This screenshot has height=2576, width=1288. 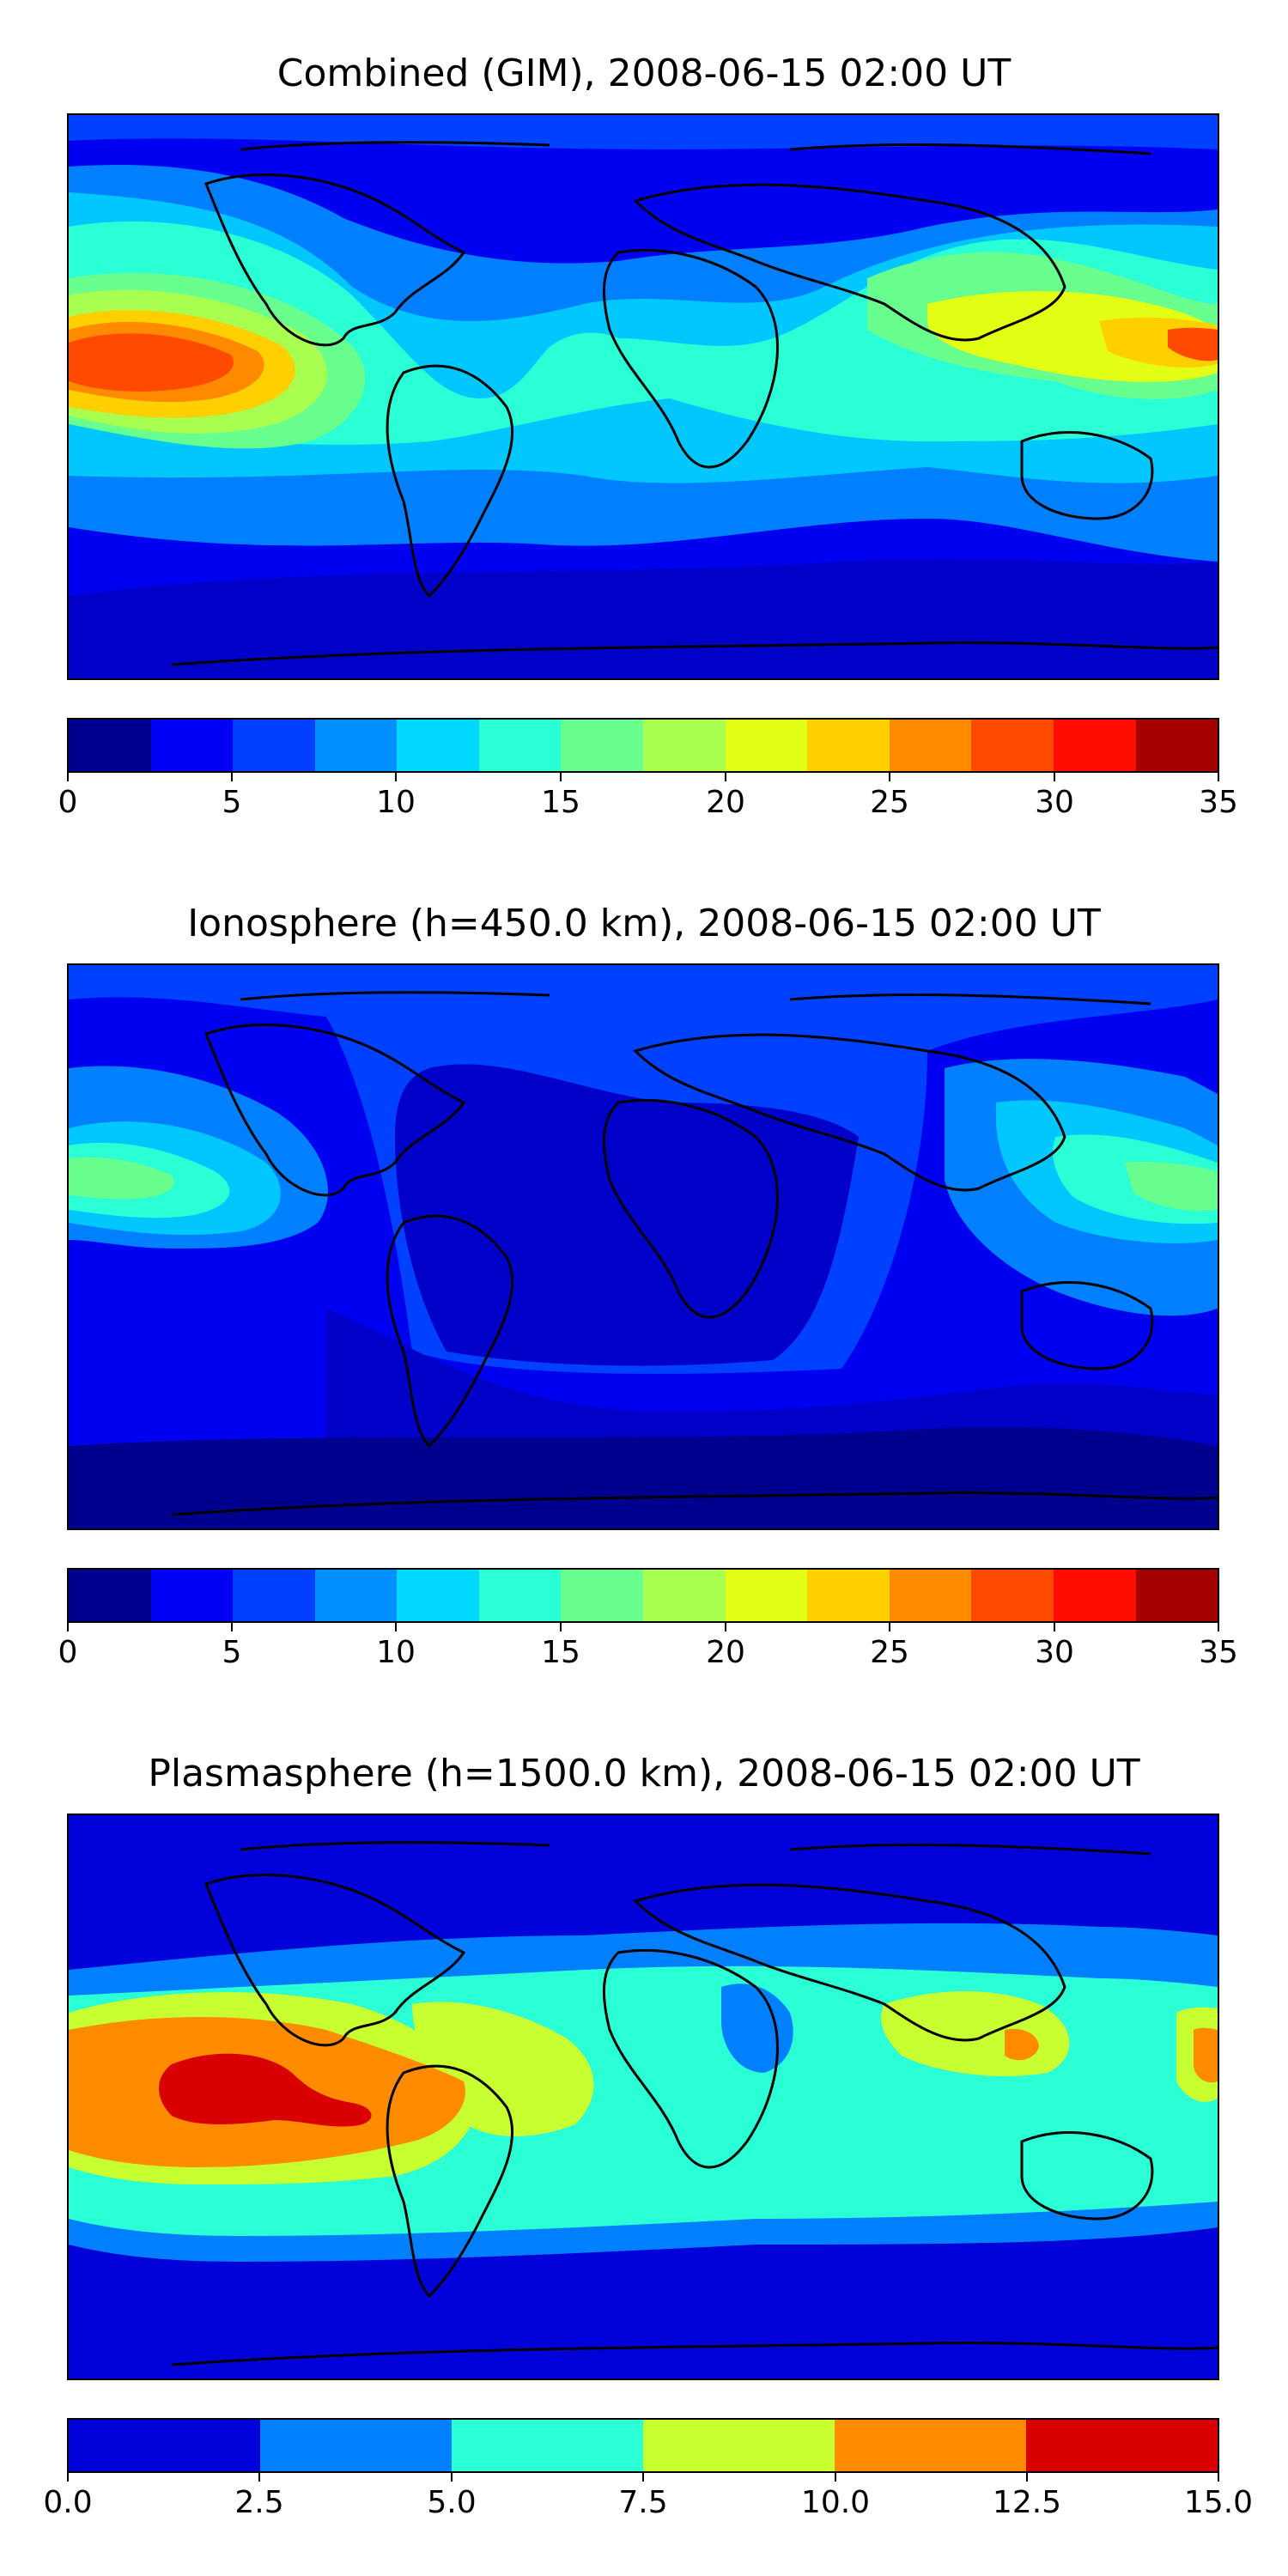 I want to click on colorbar-combined, so click(x=643, y=746).